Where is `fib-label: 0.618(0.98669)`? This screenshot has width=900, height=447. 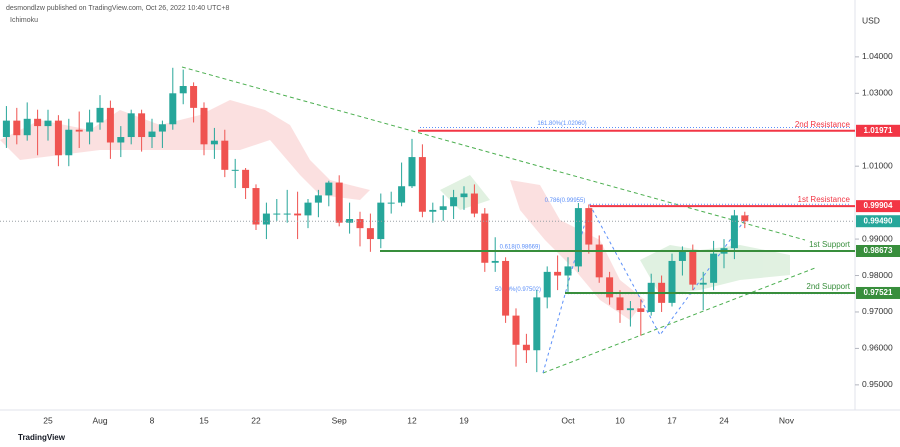 fib-label: 0.618(0.98669) is located at coordinates (520, 248).